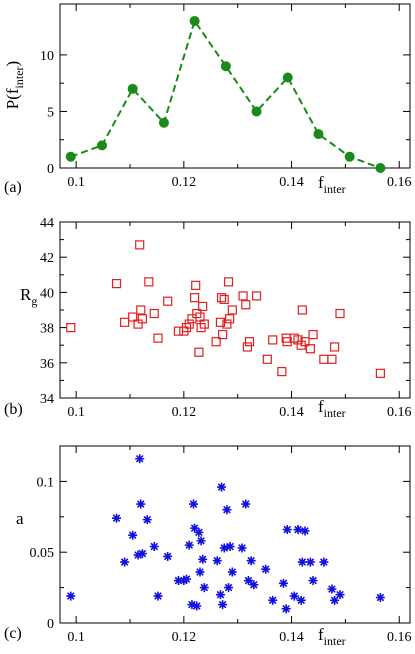  What do you see at coordinates (13, 409) in the screenshot?
I see `panel-label: (b)` at bounding box center [13, 409].